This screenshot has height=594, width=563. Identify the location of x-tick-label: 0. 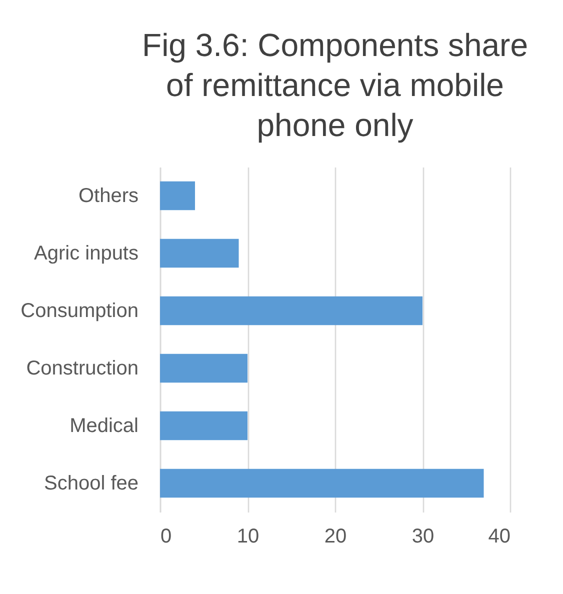
(166, 537).